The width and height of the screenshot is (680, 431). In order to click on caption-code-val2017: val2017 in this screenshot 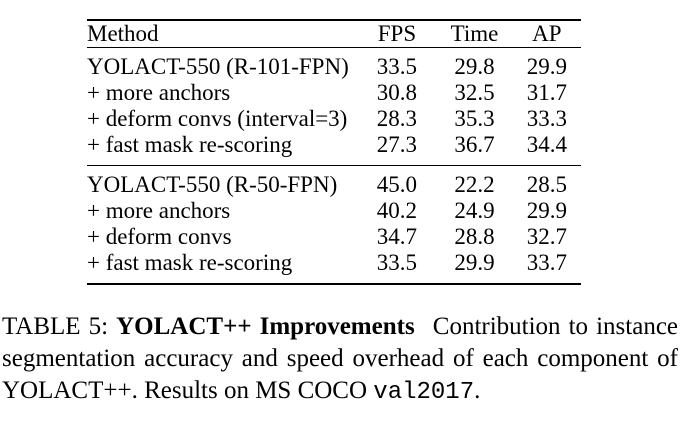, I will do `click(424, 392)`.